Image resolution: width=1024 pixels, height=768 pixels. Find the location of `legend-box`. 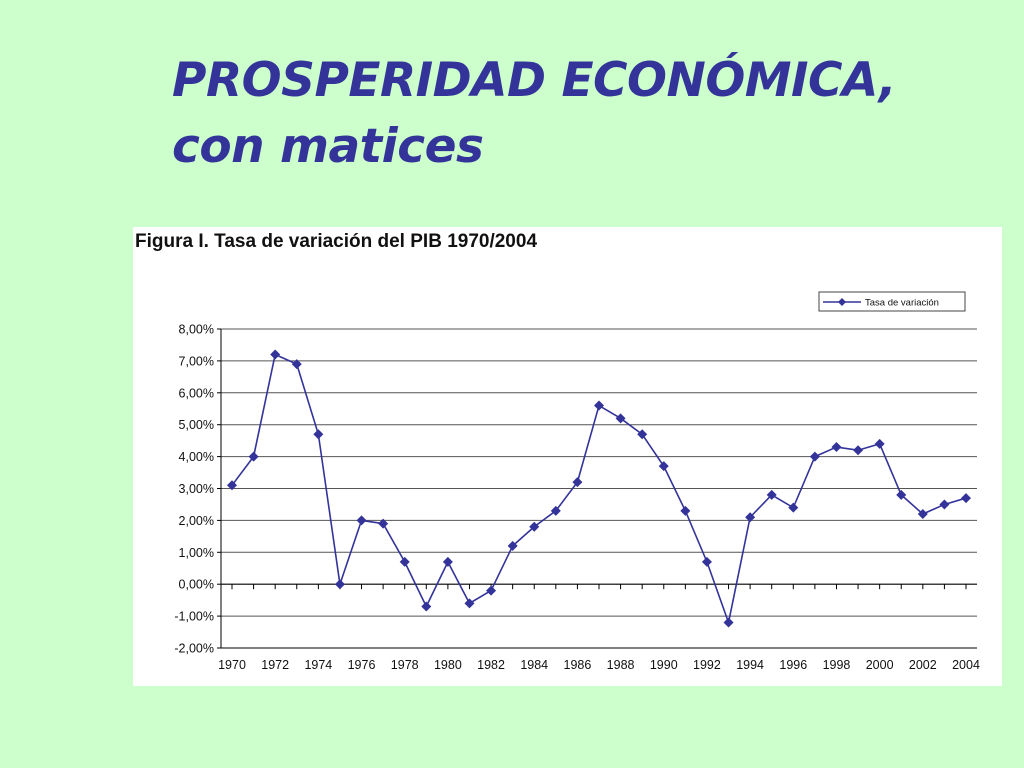

legend-box is located at coordinates (892, 301).